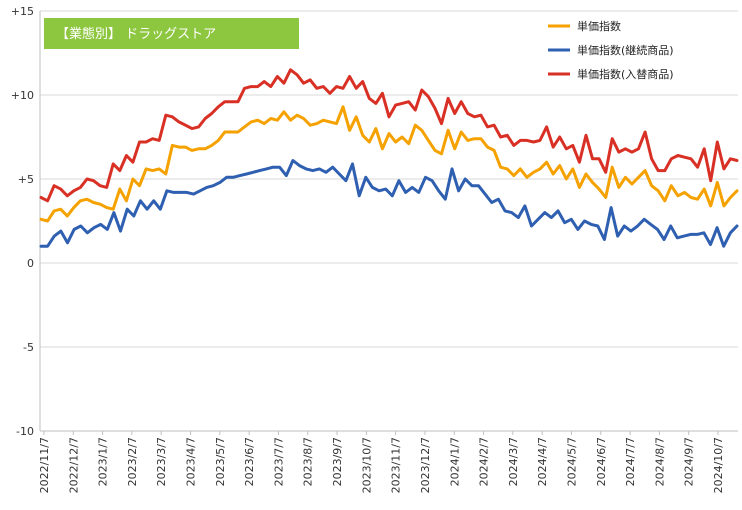  Describe the element at coordinates (308, 461) in the screenshot. I see `x-tick-label: 2023/8/7` at that location.